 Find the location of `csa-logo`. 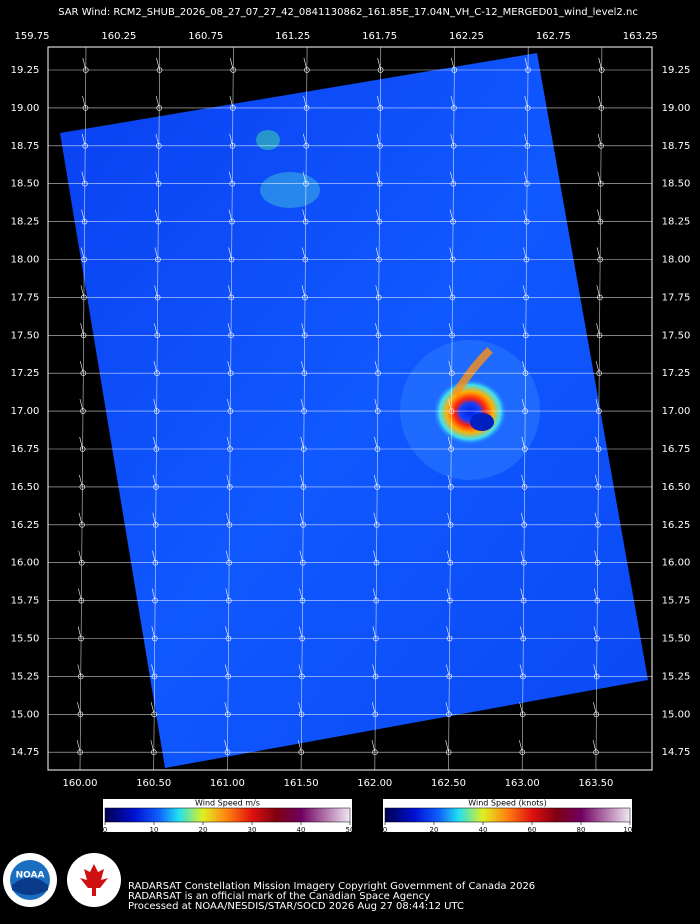

csa-logo is located at coordinates (94, 880).